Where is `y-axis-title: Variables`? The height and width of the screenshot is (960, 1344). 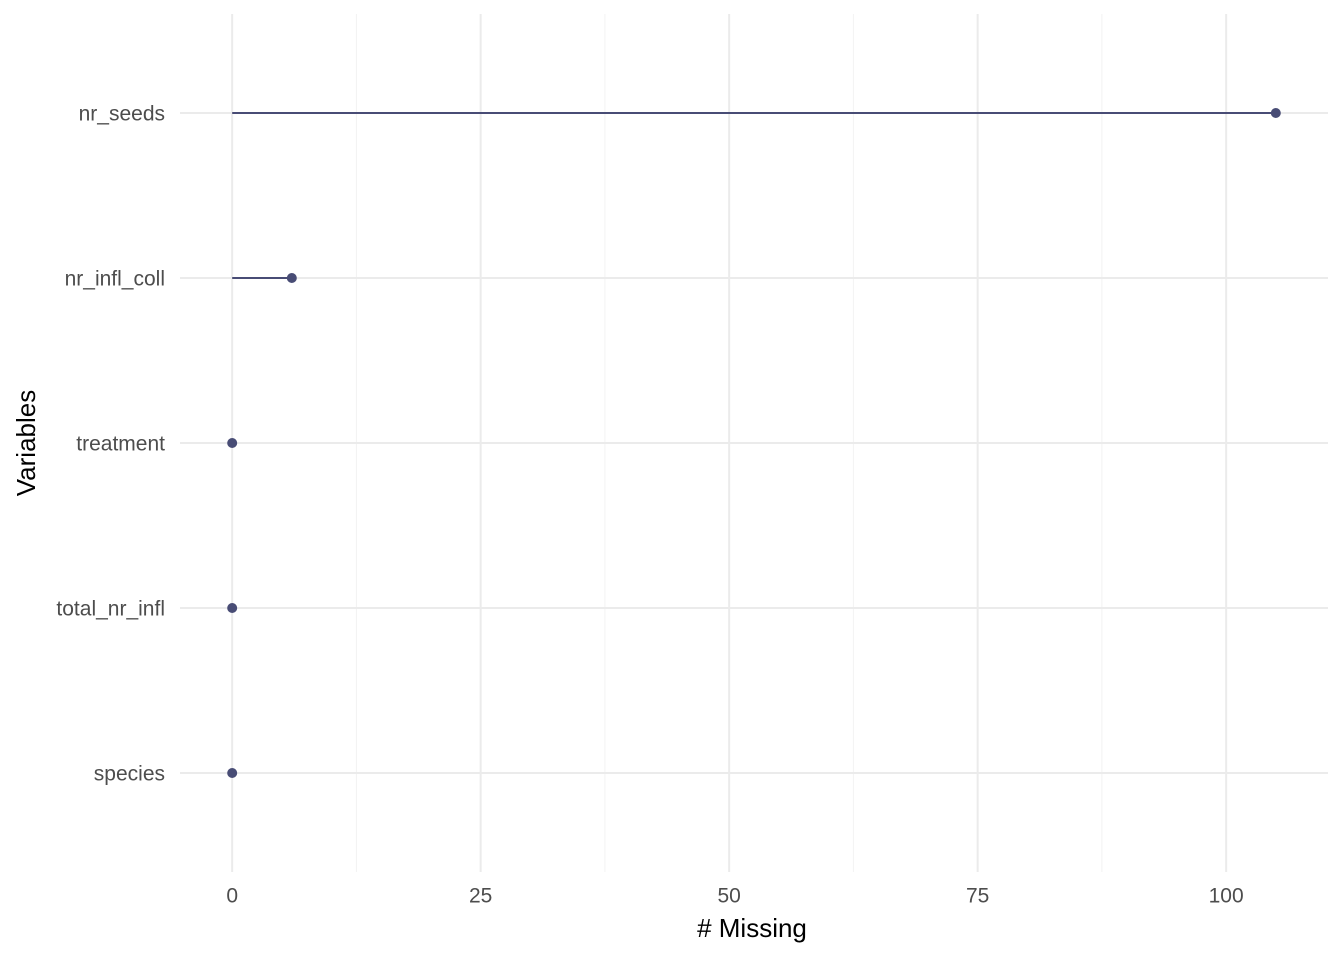
y-axis-title: Variables is located at coordinates (26, 443).